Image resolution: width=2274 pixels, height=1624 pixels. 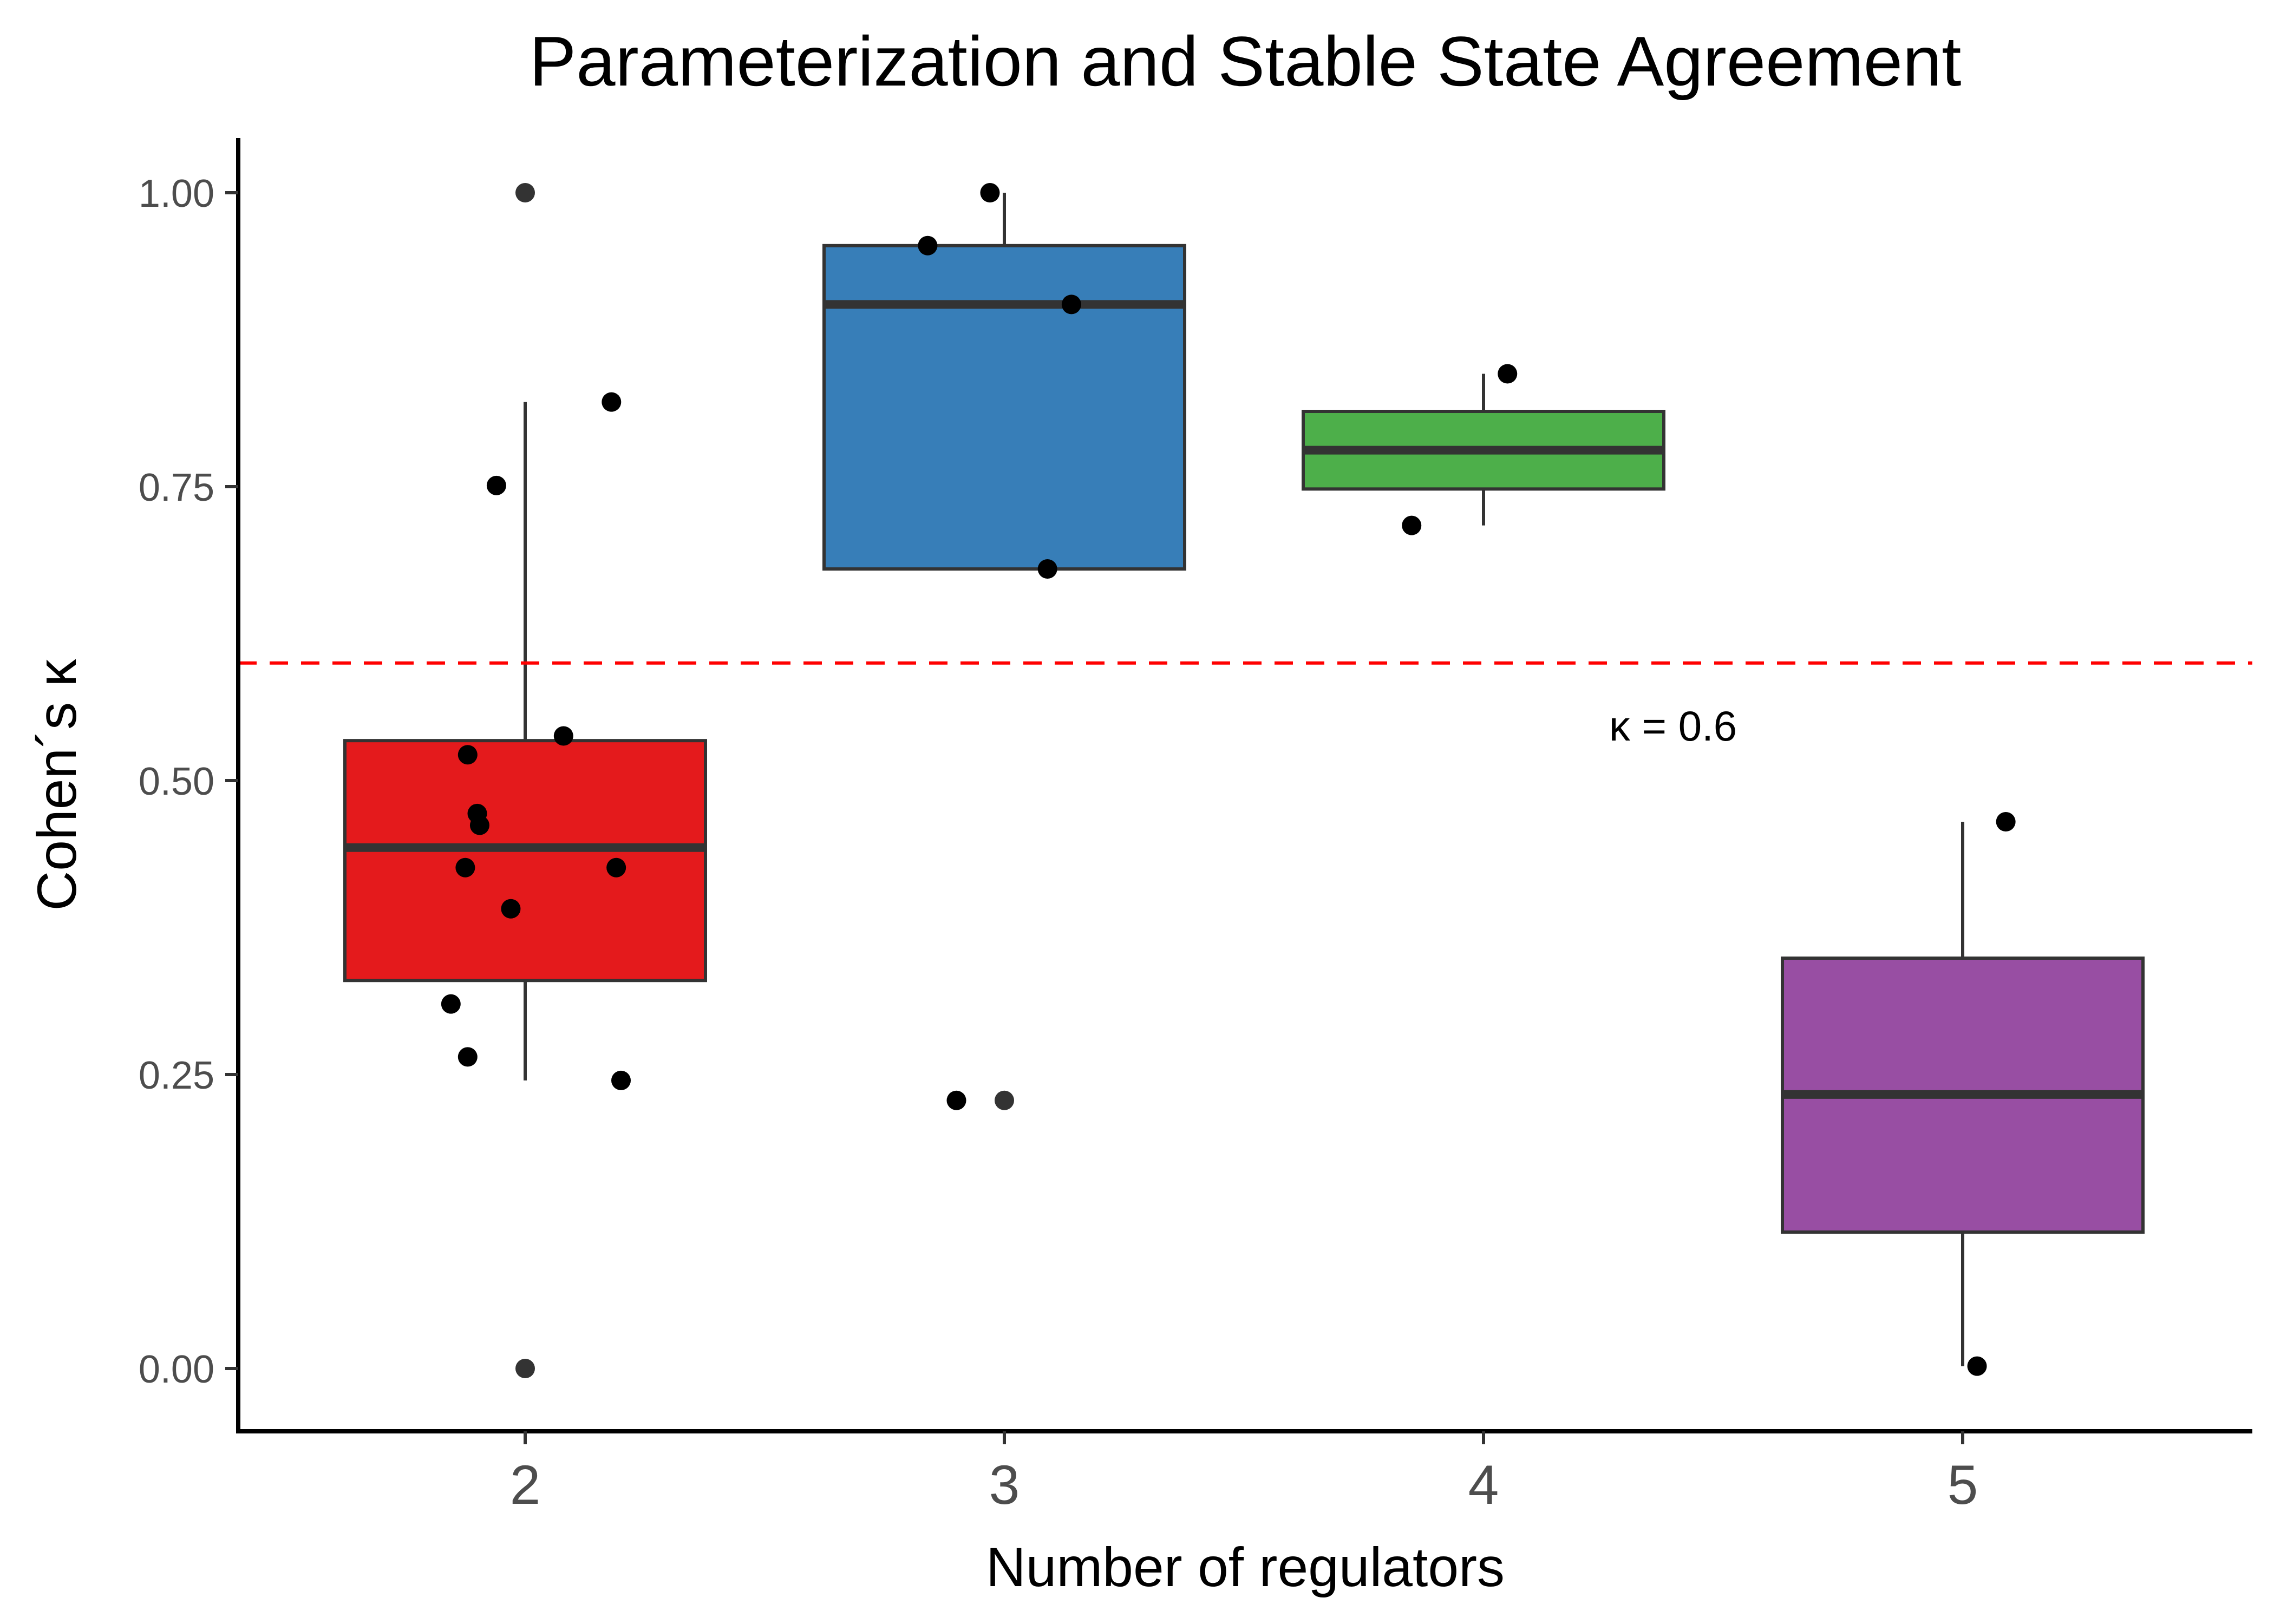 What do you see at coordinates (525, 1485) in the screenshot?
I see `x-tick-label: 2` at bounding box center [525, 1485].